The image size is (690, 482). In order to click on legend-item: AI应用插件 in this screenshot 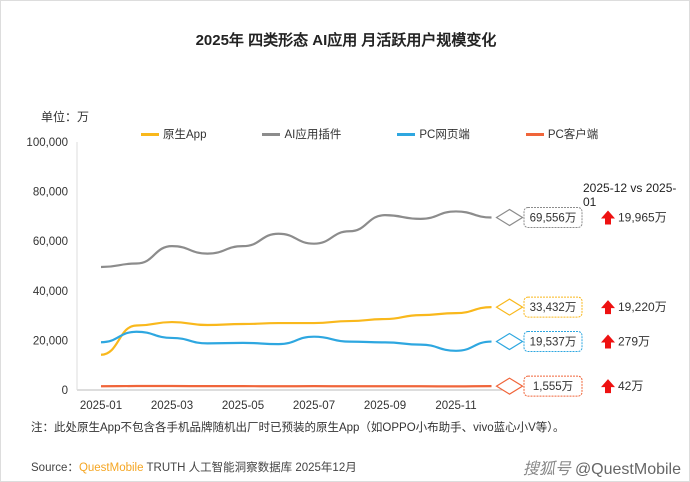, I will do `click(301, 134)`.